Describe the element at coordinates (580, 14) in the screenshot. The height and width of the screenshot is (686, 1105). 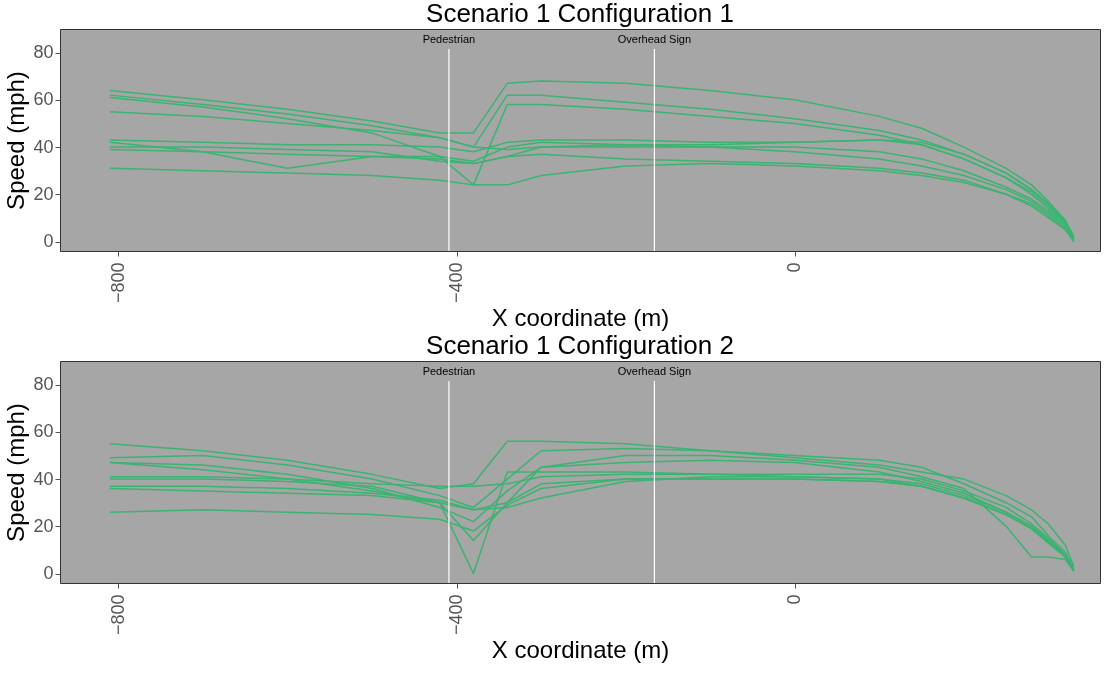
I see `chart-title: Scenario 1 Configuration 1` at that location.